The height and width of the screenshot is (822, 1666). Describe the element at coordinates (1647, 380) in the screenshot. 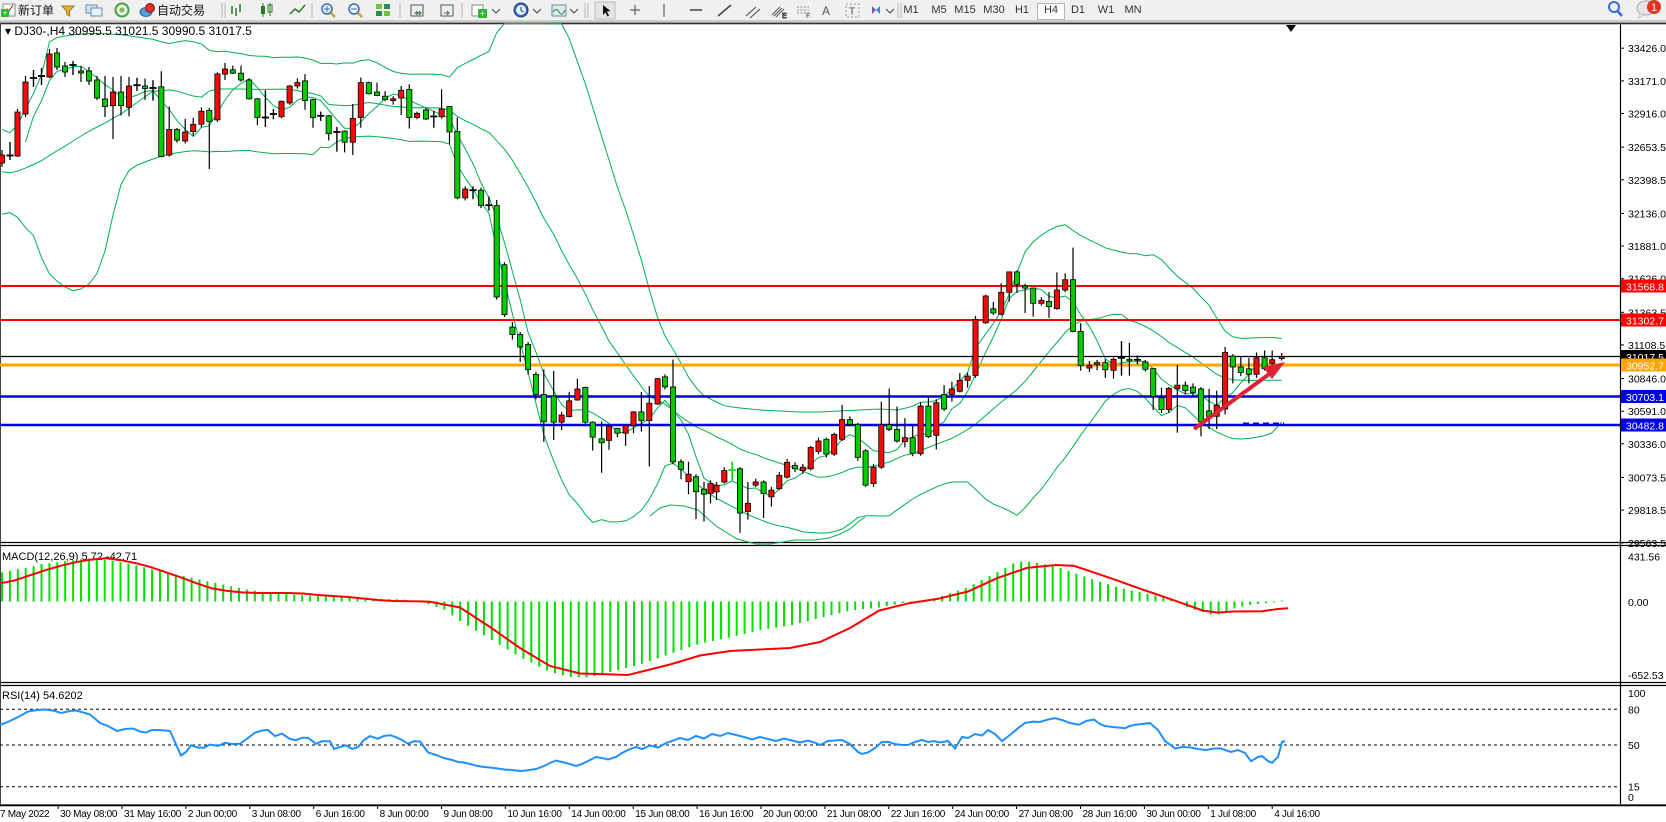

I see `svg-text: 30846.0` at that location.